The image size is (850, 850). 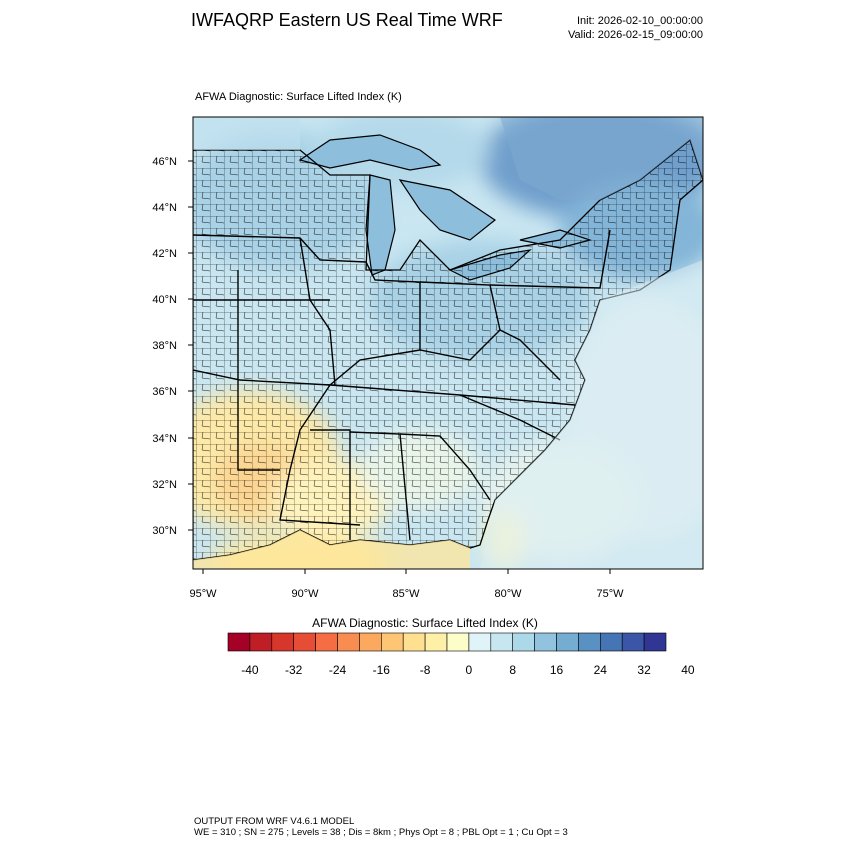 What do you see at coordinates (164, 531) in the screenshot?
I see `lat-label: 30°N` at bounding box center [164, 531].